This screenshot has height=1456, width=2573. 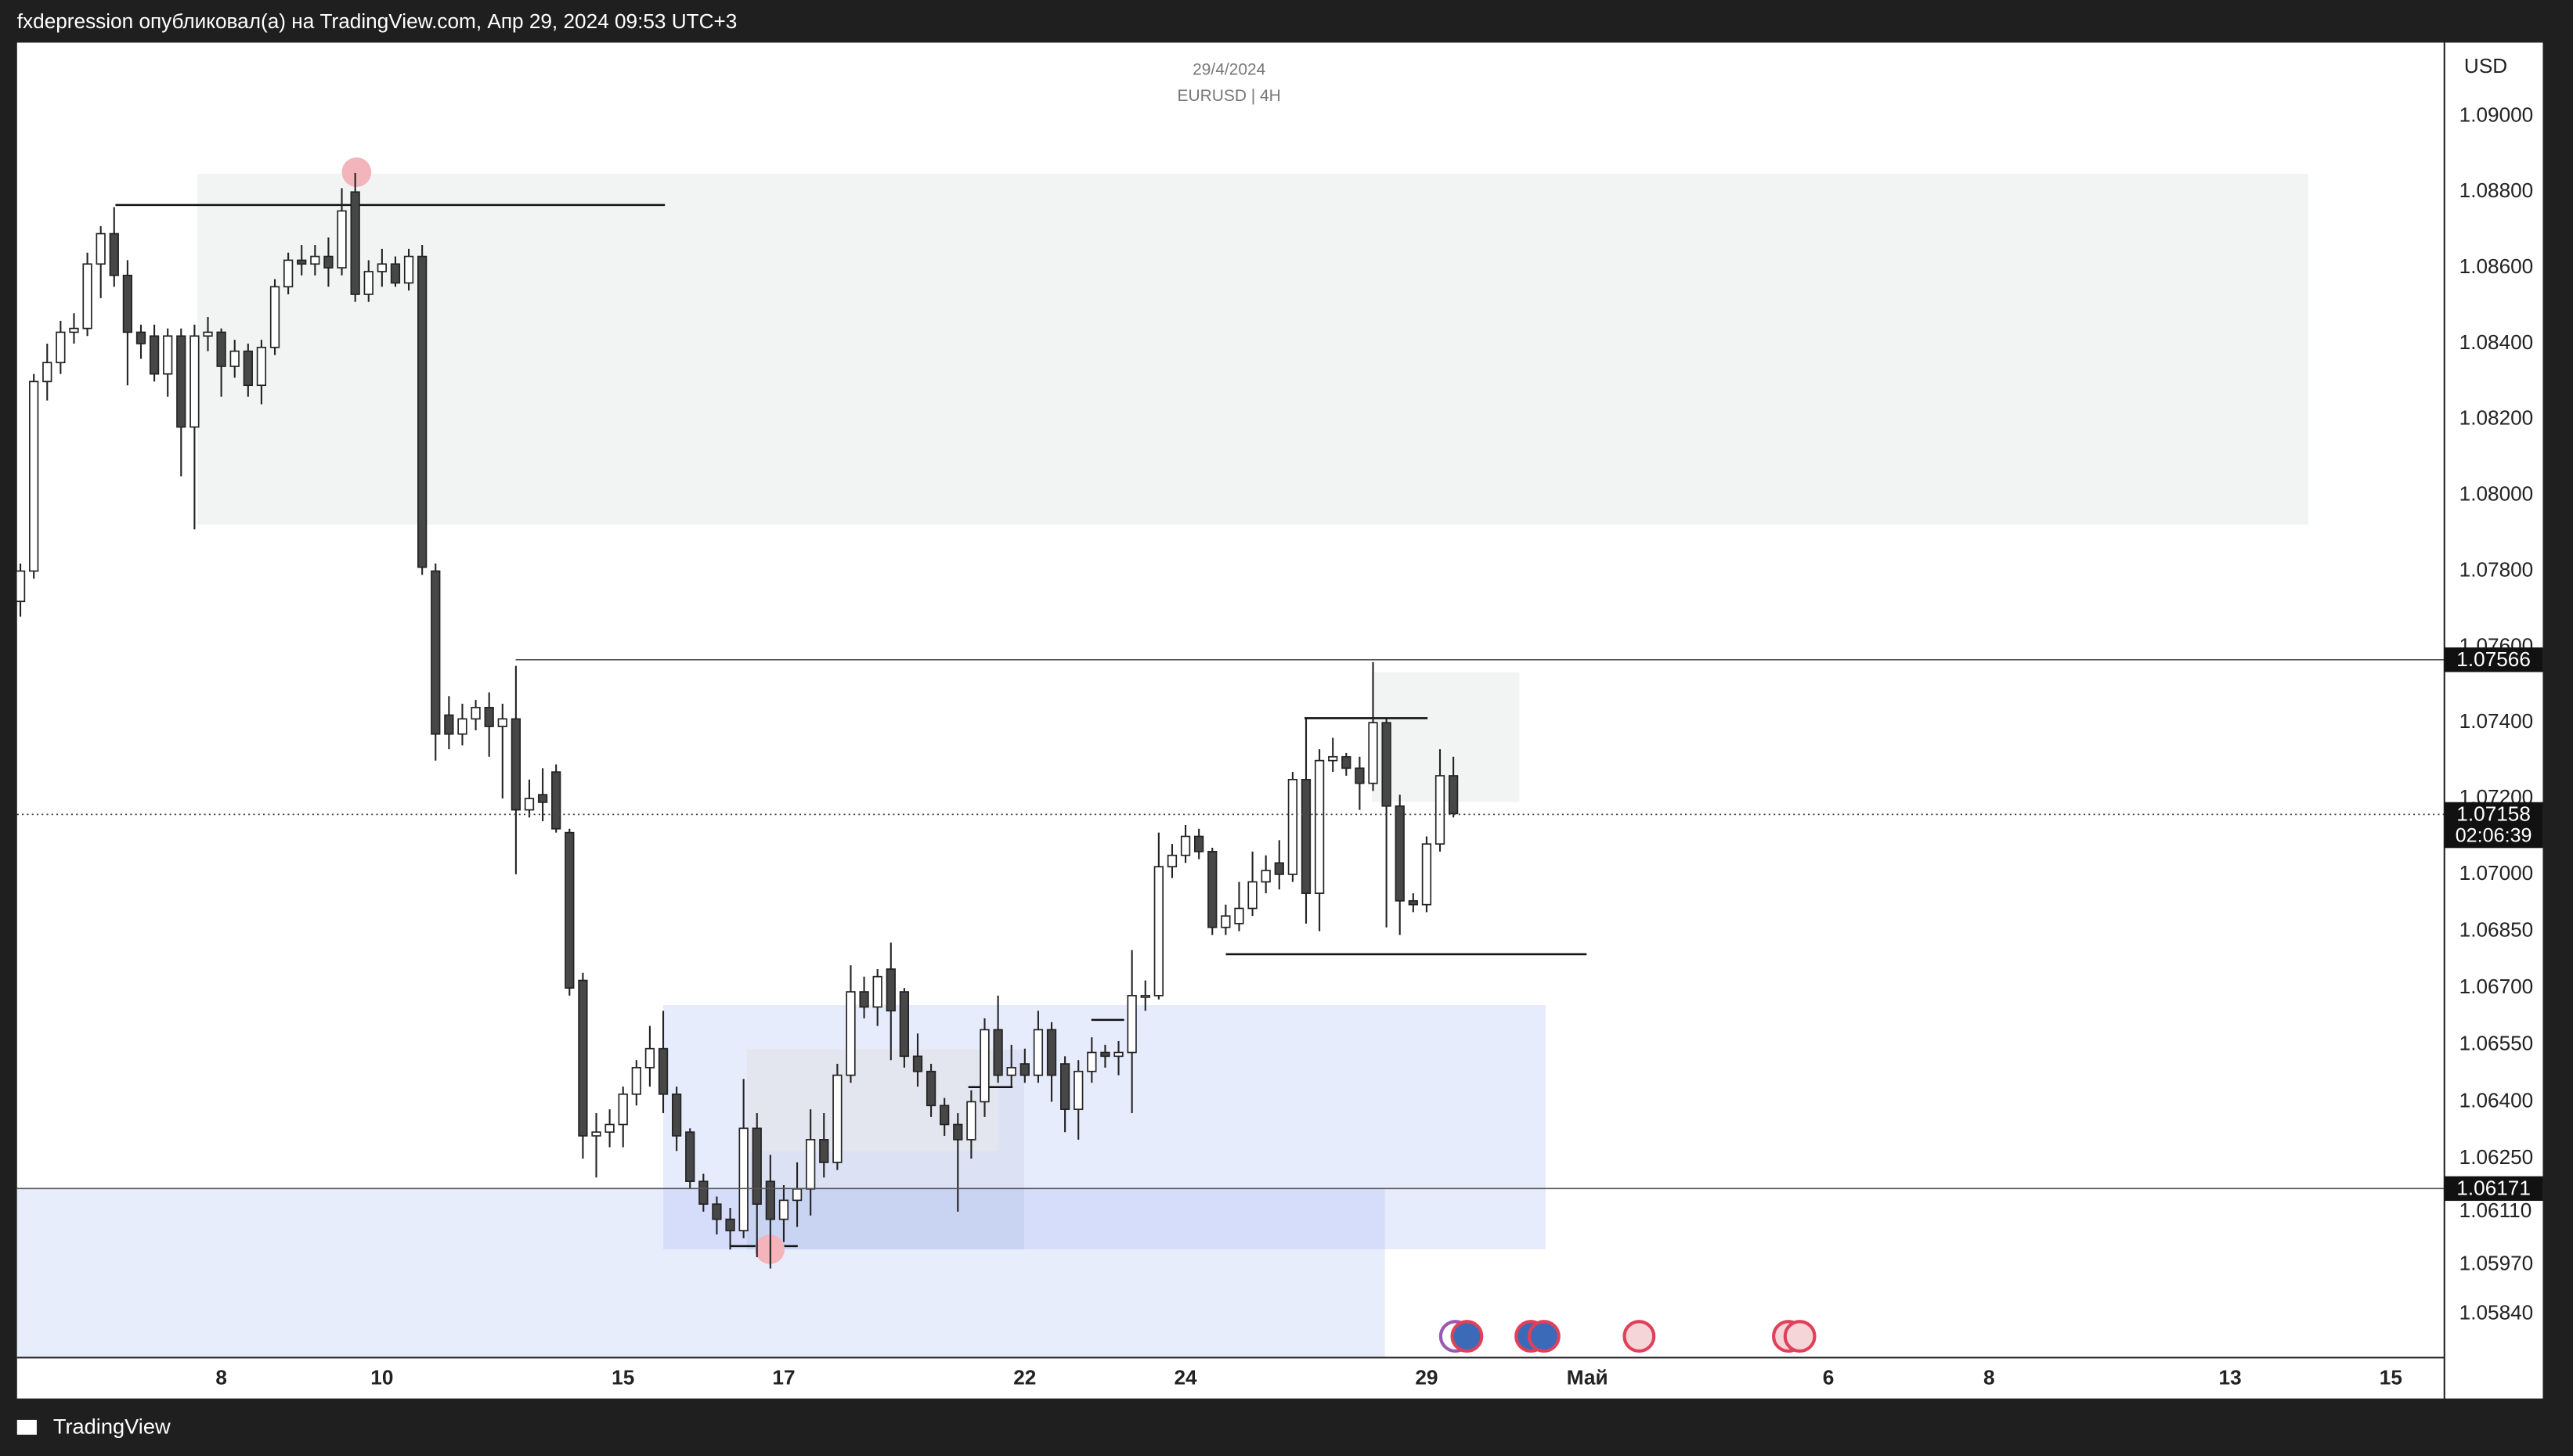 What do you see at coordinates (221, 1377) in the screenshot?
I see `x-tick-label: 8` at bounding box center [221, 1377].